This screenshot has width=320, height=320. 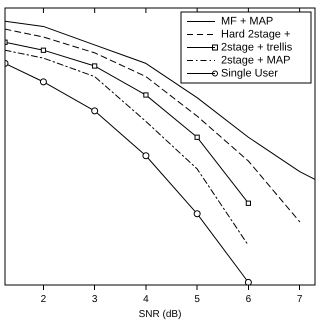 I want to click on legend-label: MF + MAP, so click(x=247, y=22).